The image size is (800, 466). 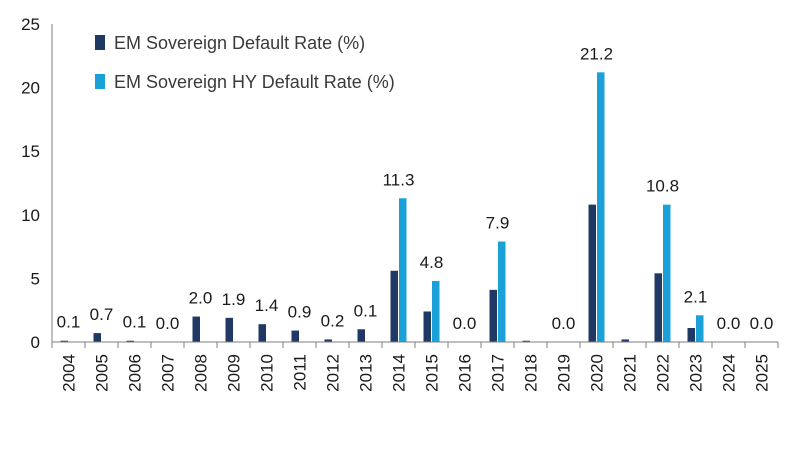 What do you see at coordinates (35, 342) in the screenshot?
I see `y-tick-label: 0` at bounding box center [35, 342].